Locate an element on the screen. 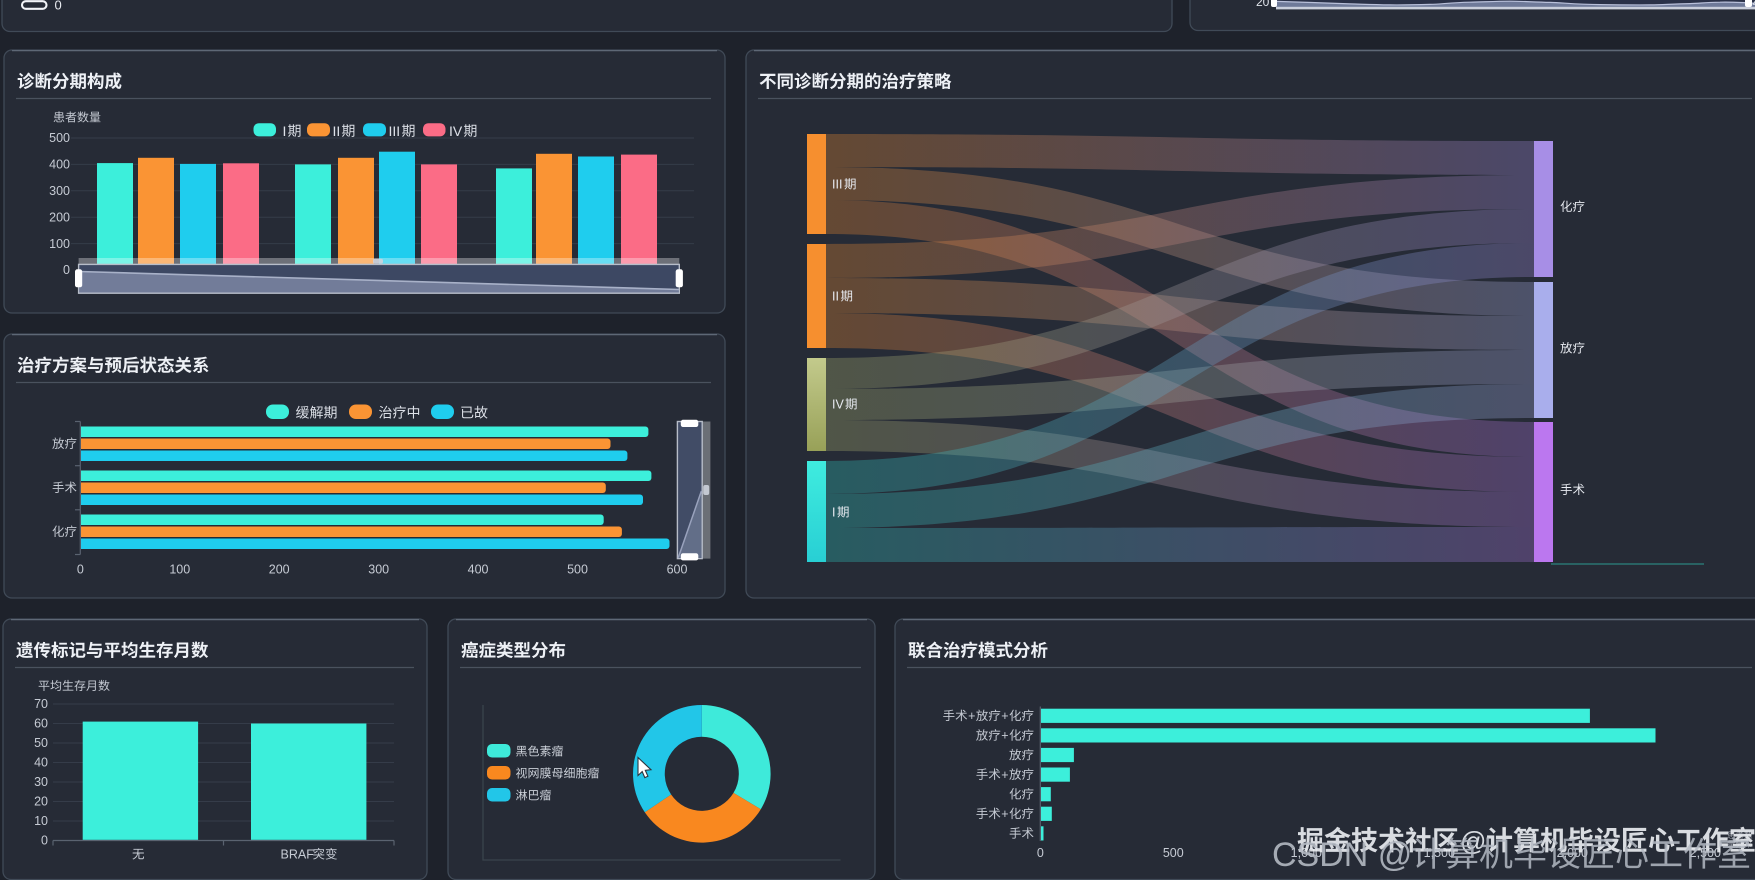  svg-text: 4 is located at coordinates (1754, 5).